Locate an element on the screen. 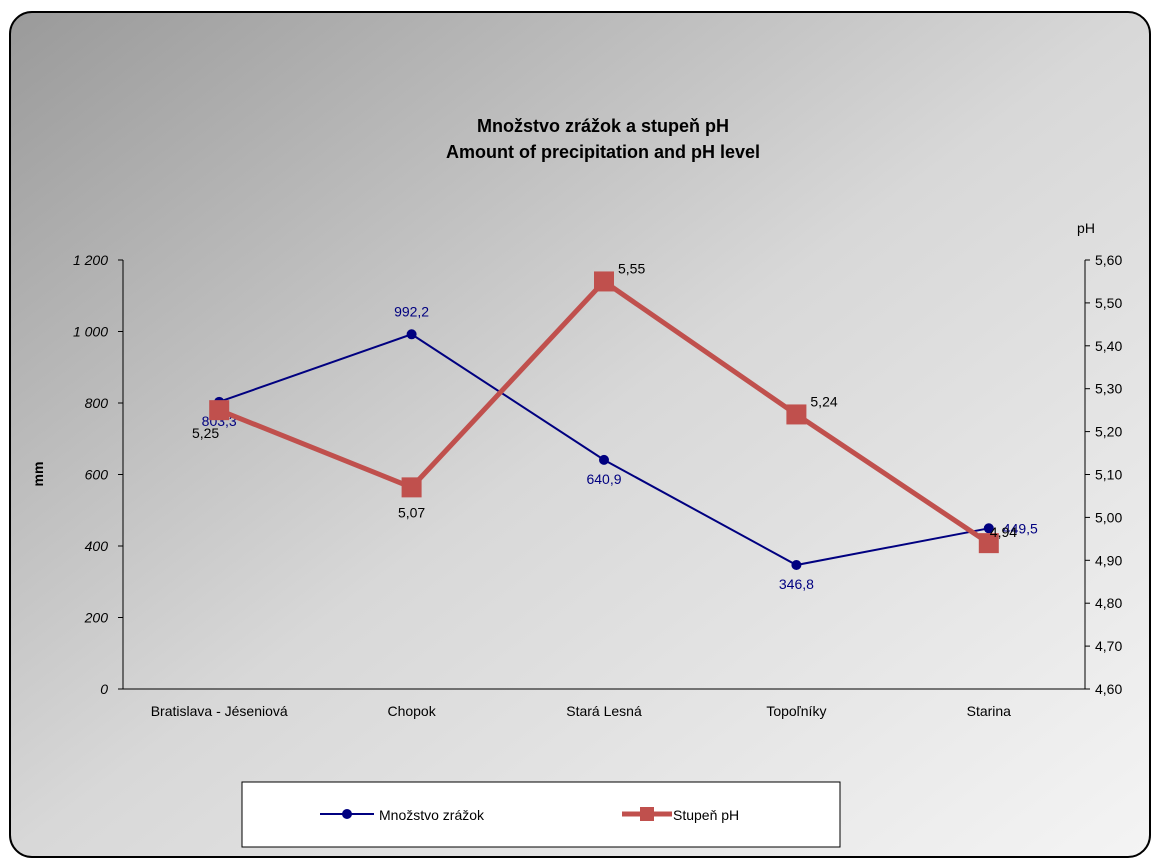 The image size is (1155, 862). y-left-tick-label: 400 is located at coordinates (97, 546).